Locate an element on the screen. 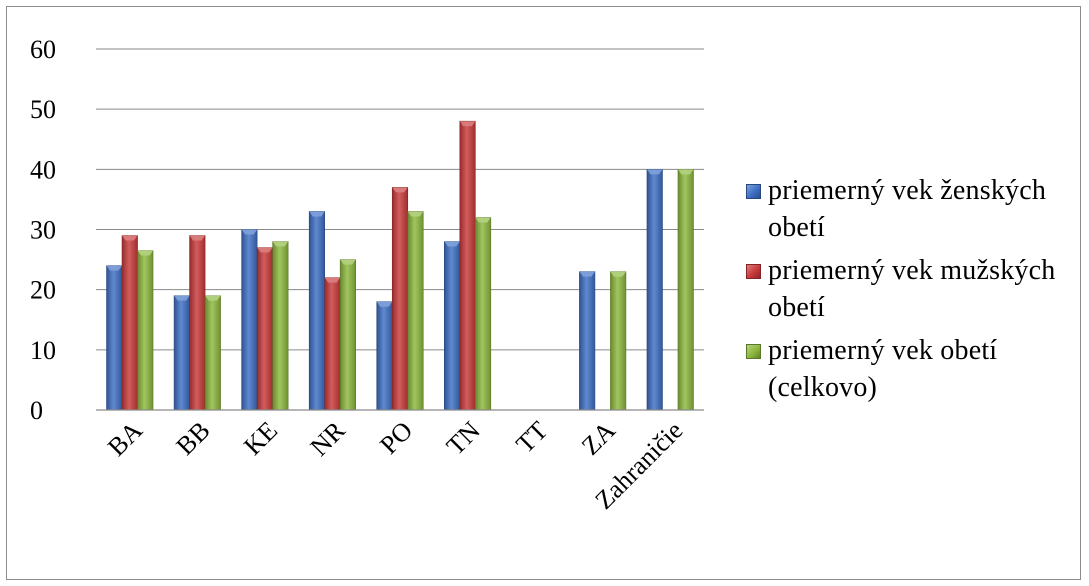 The height and width of the screenshot is (586, 1089). bar-male-ba is located at coordinates (129, 323).